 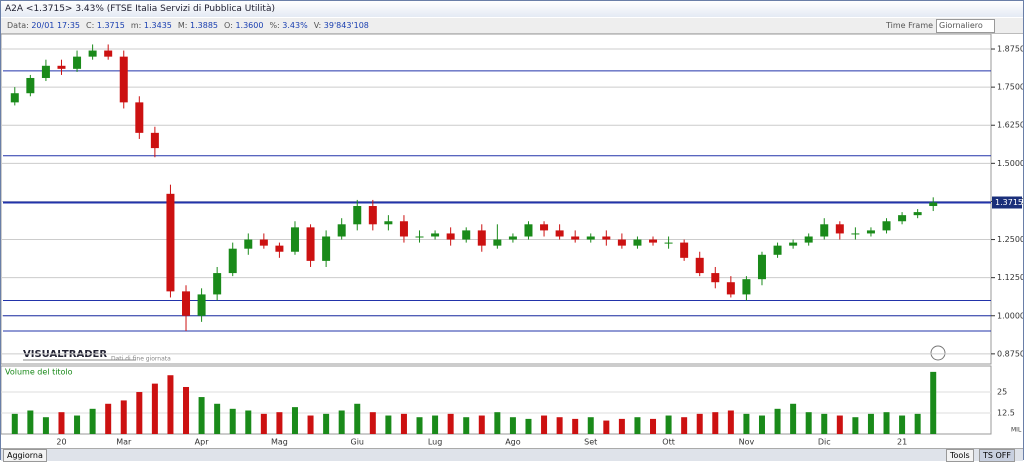 I want to click on y-tick-label: 1.2500, so click(x=1010, y=239).